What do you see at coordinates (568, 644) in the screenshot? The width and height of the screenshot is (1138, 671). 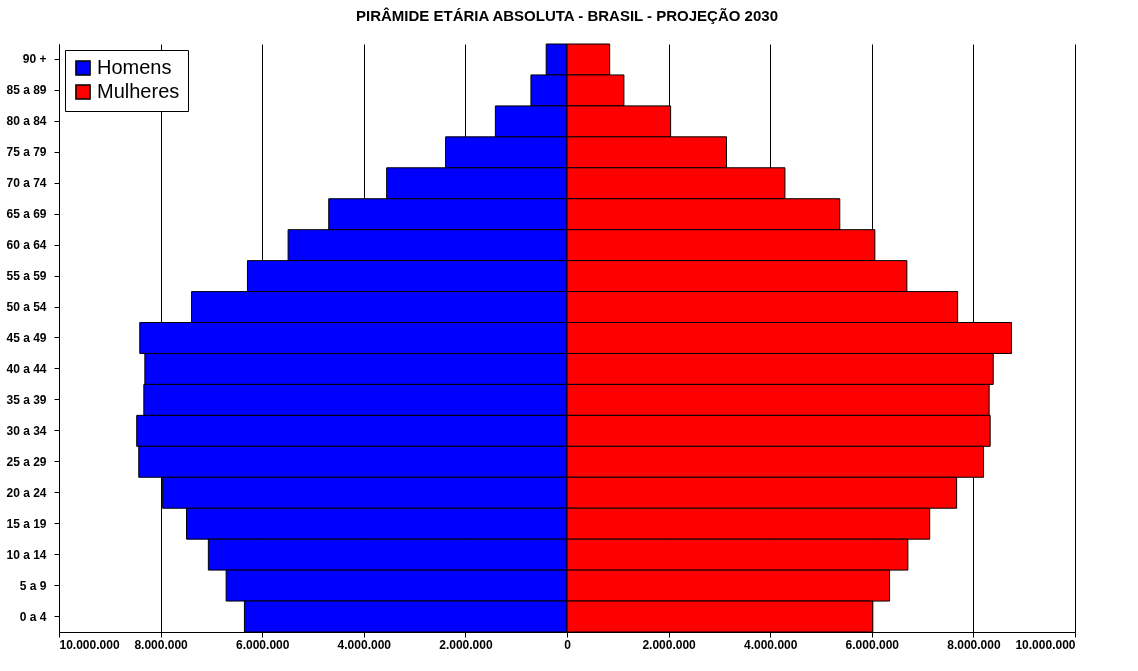 I see `x-tick-label: 0` at bounding box center [568, 644].